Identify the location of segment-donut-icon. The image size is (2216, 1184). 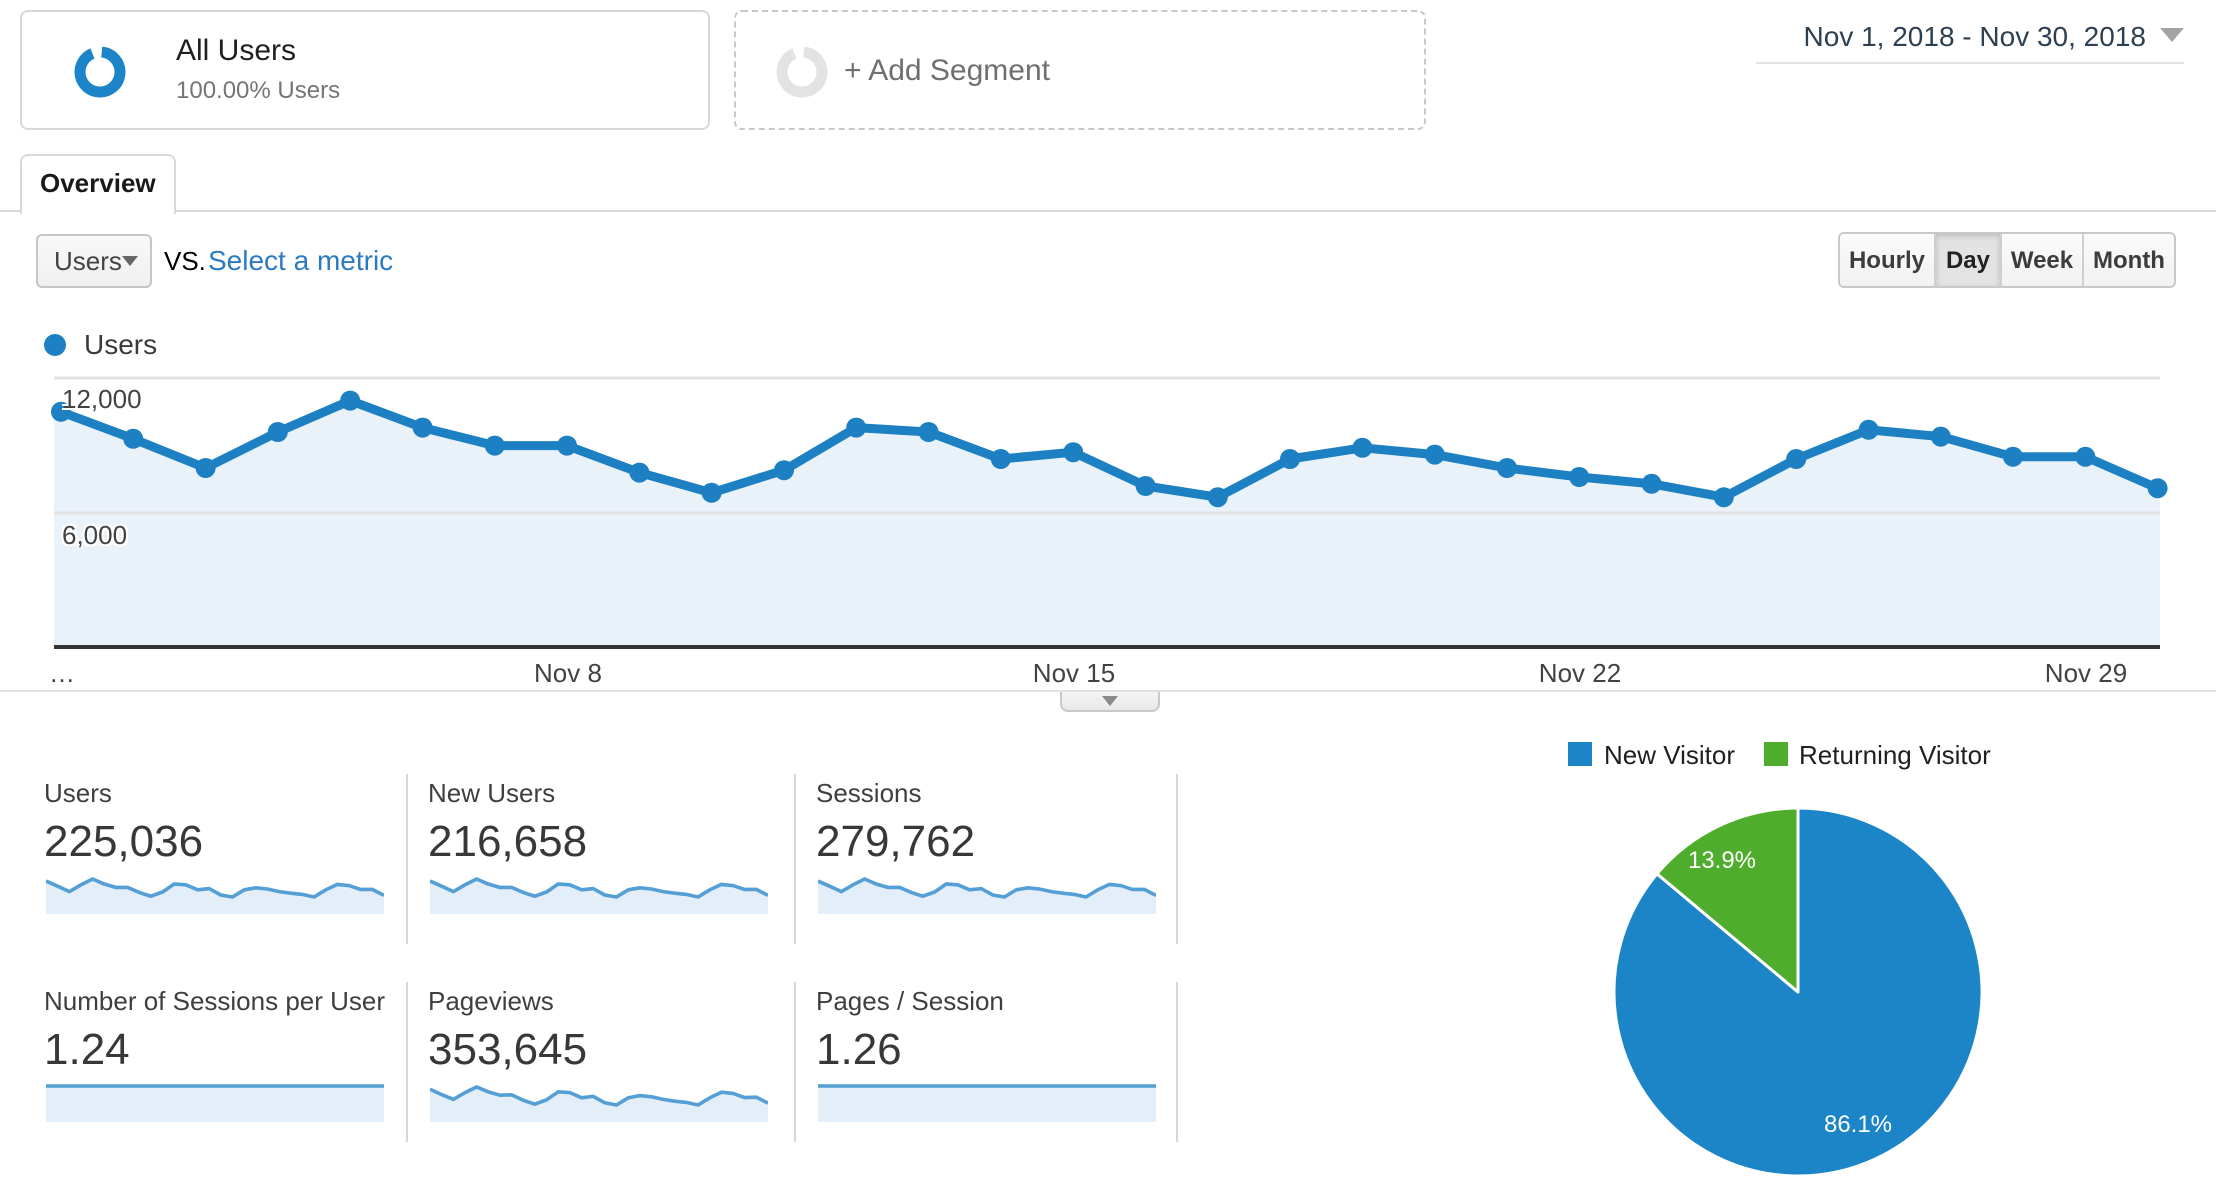
(100, 72).